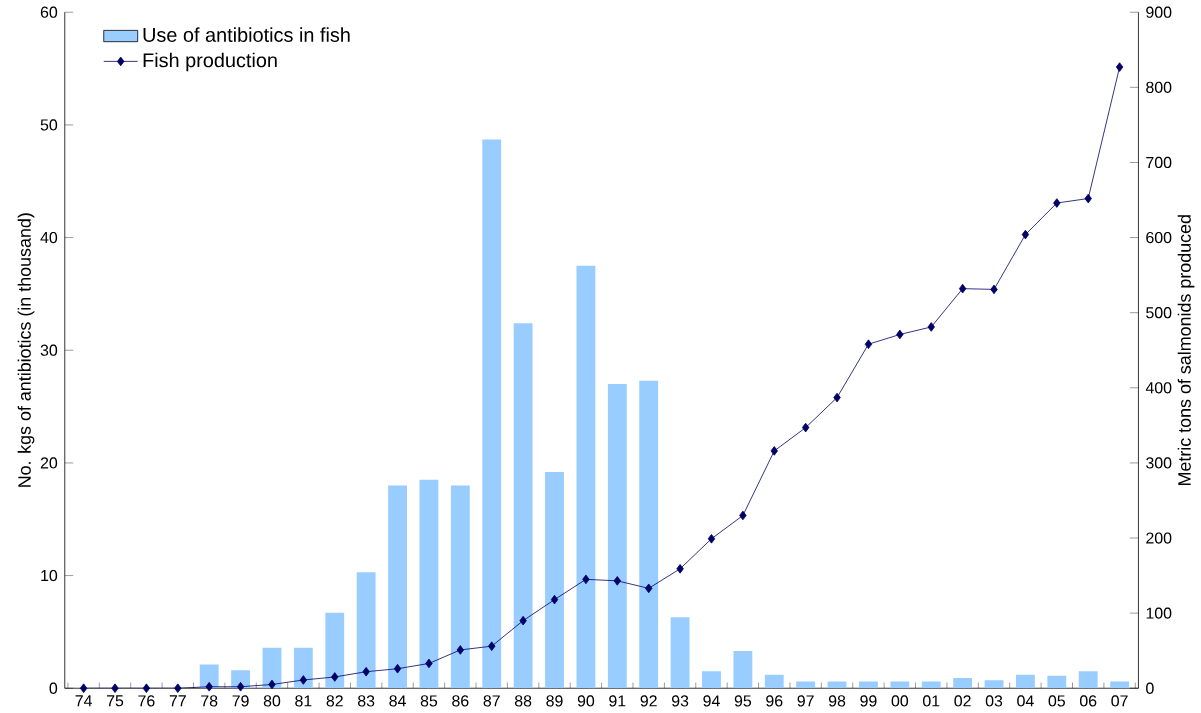 This screenshot has width=1201, height=713. I want to click on x-tick-label: 06, so click(1088, 701).